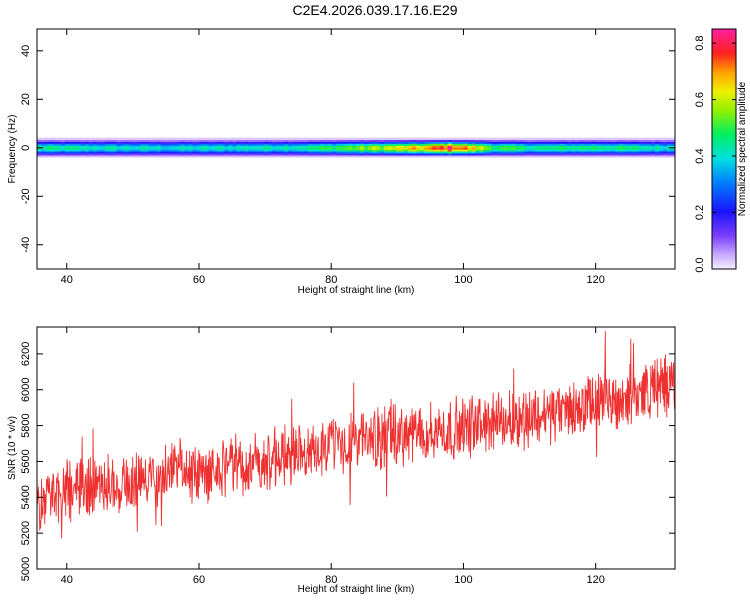 The width and height of the screenshot is (750, 600). Describe the element at coordinates (26, 497) in the screenshot. I see `snr-y-tick-label: 5400` at that location.